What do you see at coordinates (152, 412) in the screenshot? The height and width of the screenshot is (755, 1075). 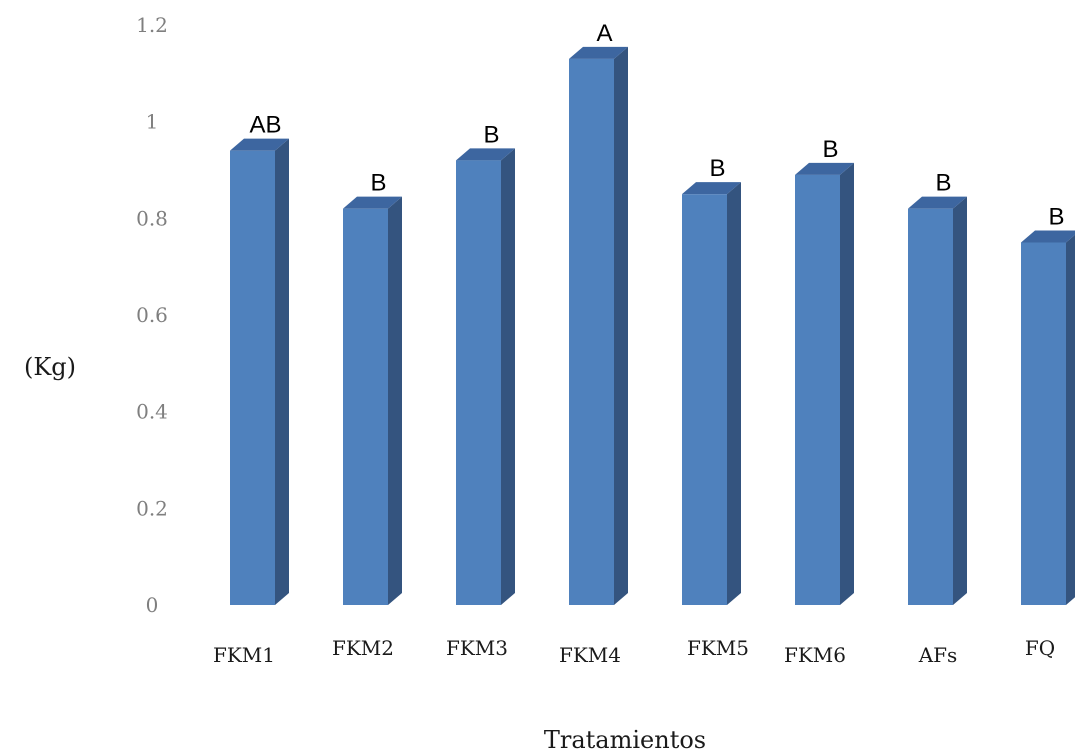 I see `y-tick-label: 0.4` at bounding box center [152, 412].